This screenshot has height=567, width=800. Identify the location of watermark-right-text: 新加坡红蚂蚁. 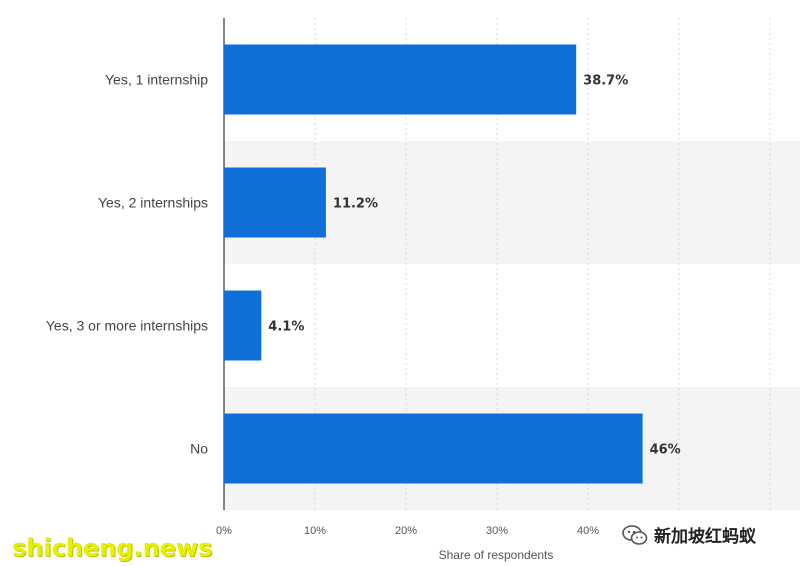
(705, 537).